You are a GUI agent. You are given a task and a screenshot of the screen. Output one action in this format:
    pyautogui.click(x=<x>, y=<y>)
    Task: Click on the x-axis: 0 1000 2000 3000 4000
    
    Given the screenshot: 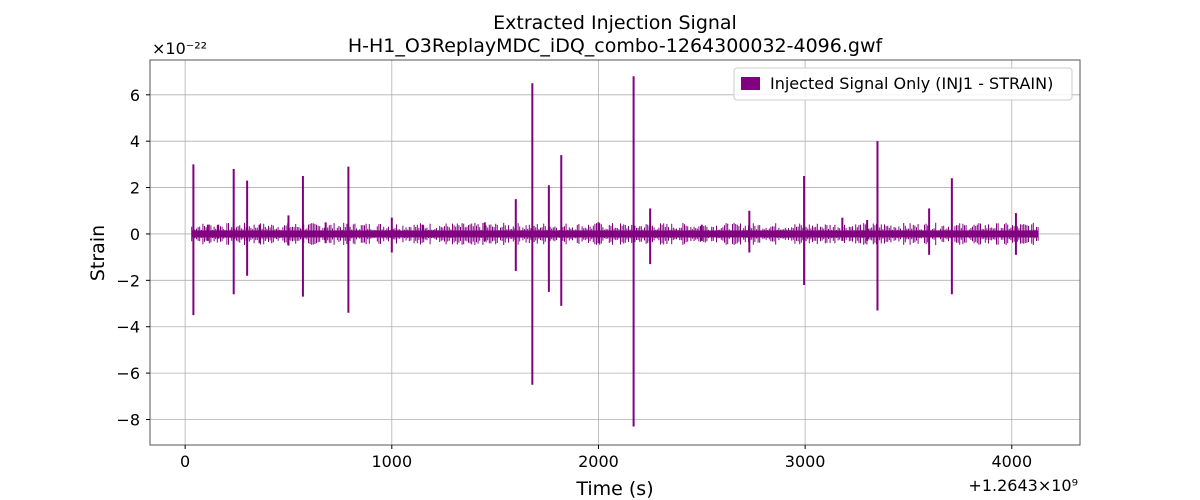 What is the action you would take?
    pyautogui.click(x=606, y=458)
    